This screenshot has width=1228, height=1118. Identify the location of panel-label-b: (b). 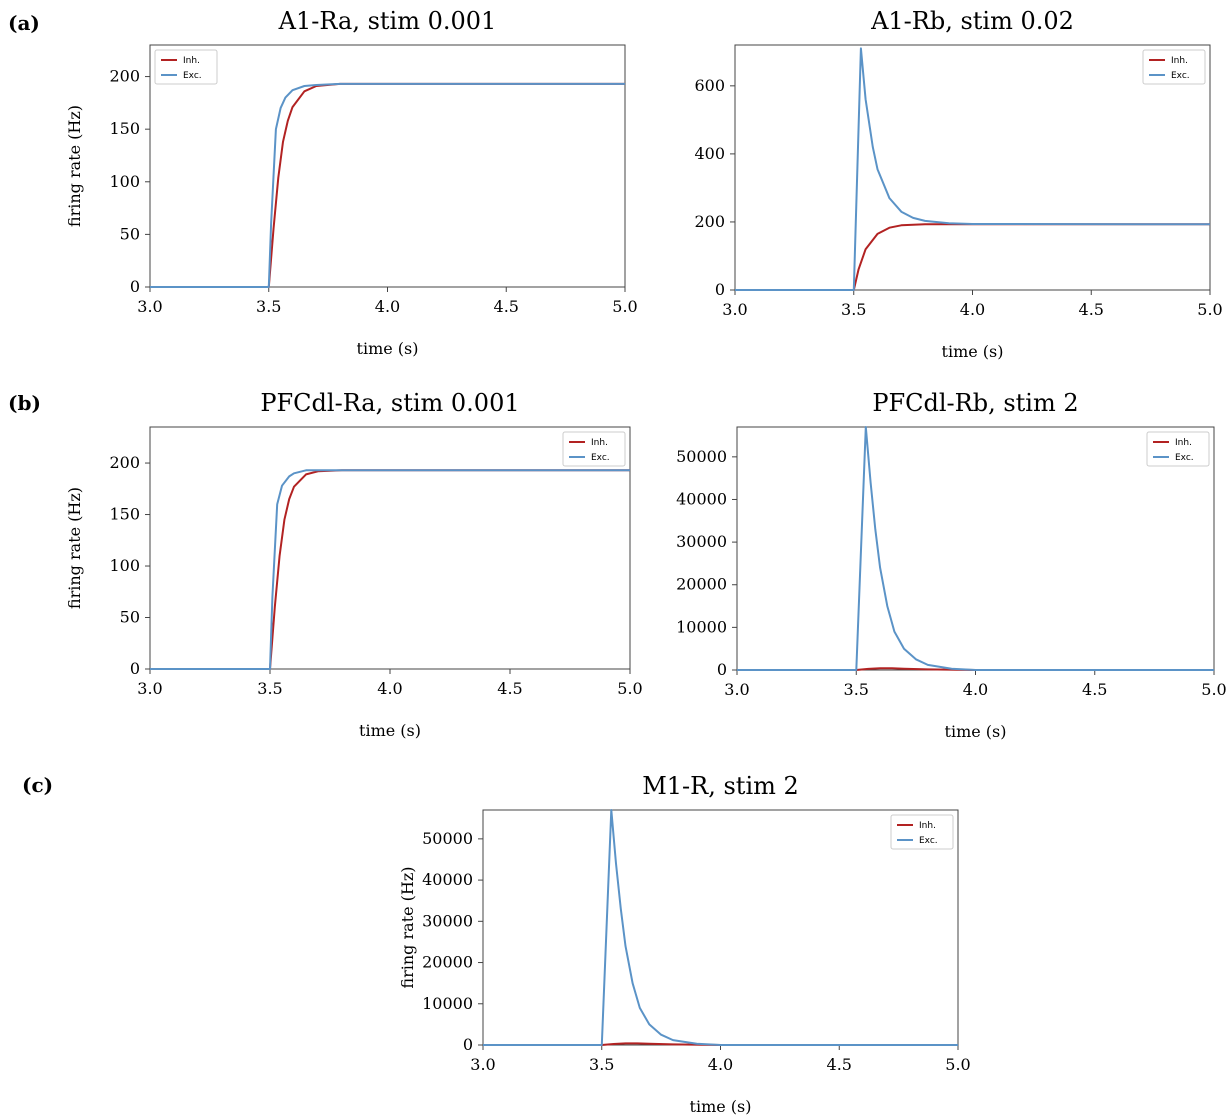
(24, 403).